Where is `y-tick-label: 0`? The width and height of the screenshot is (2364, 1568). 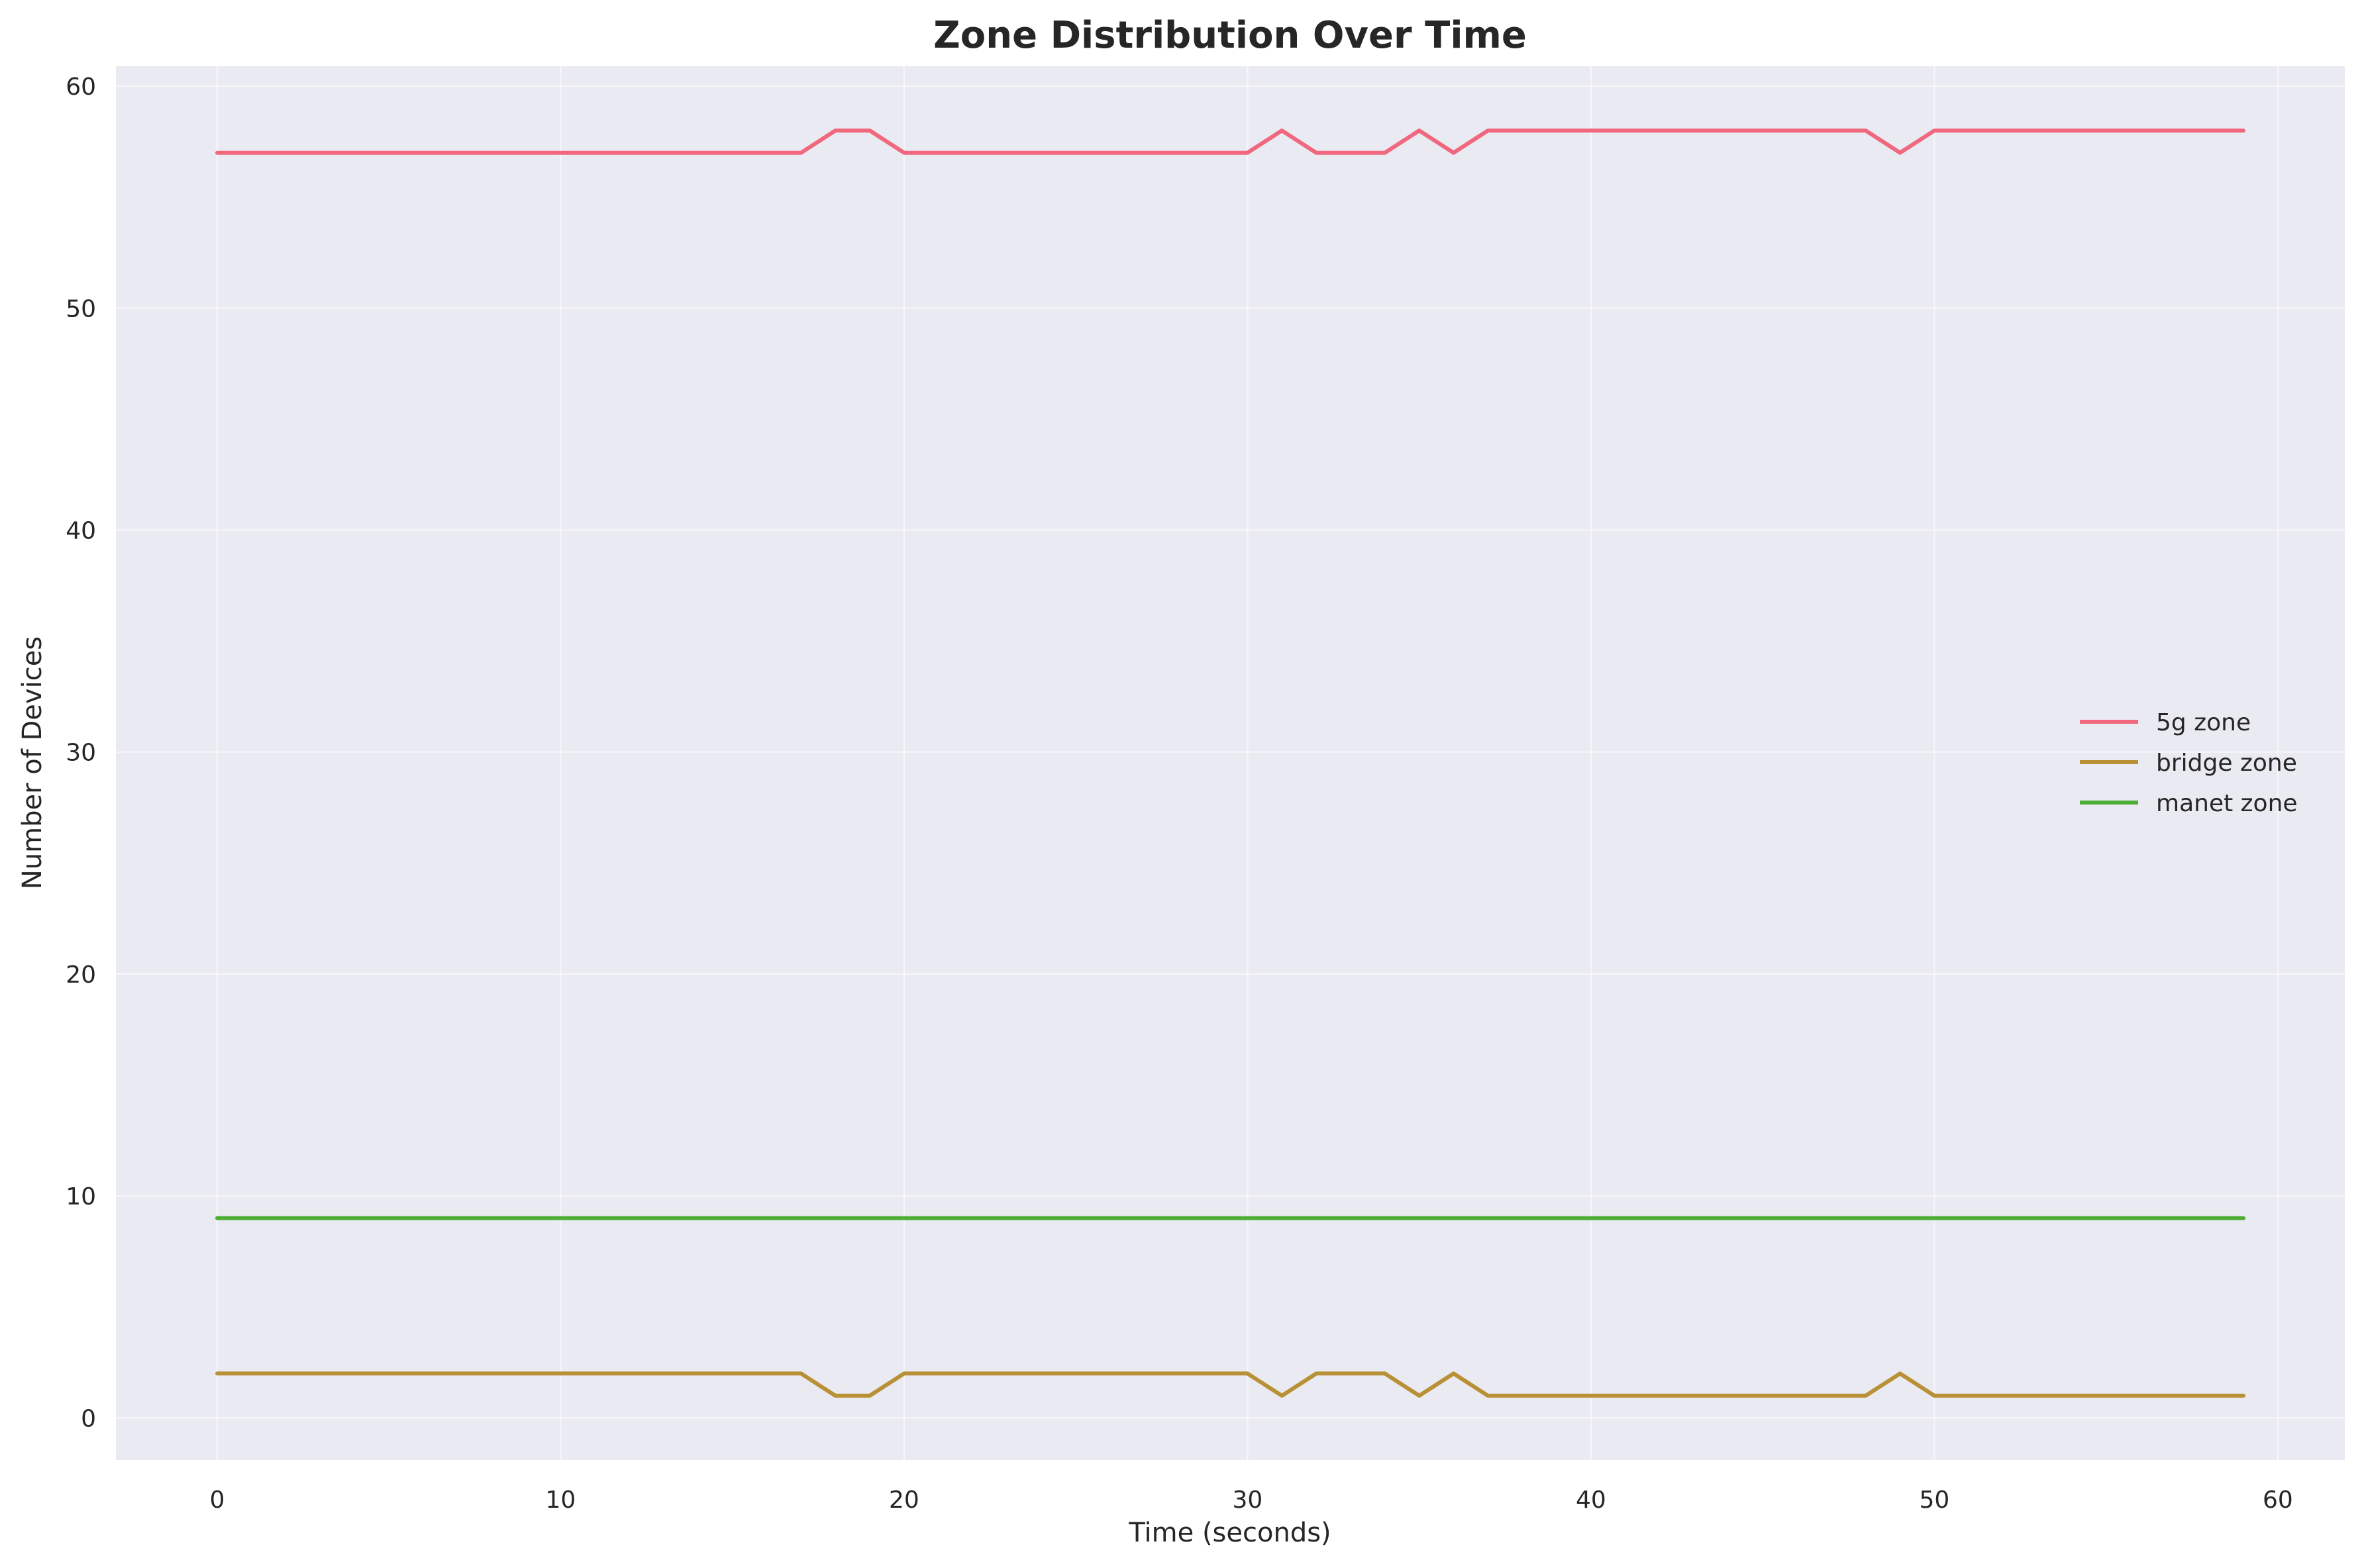 y-tick-label: 0 is located at coordinates (89, 1418).